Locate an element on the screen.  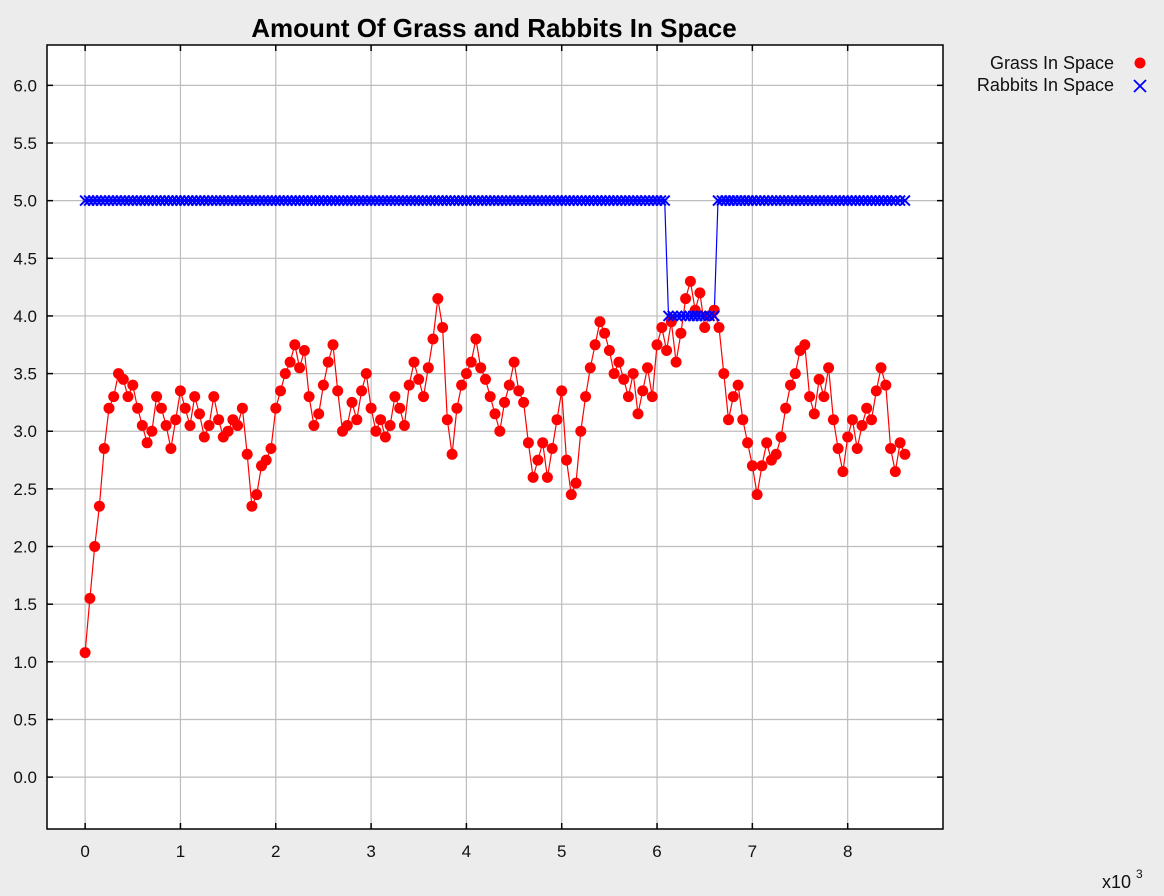
x-tick-label: 6 is located at coordinates (656, 851).